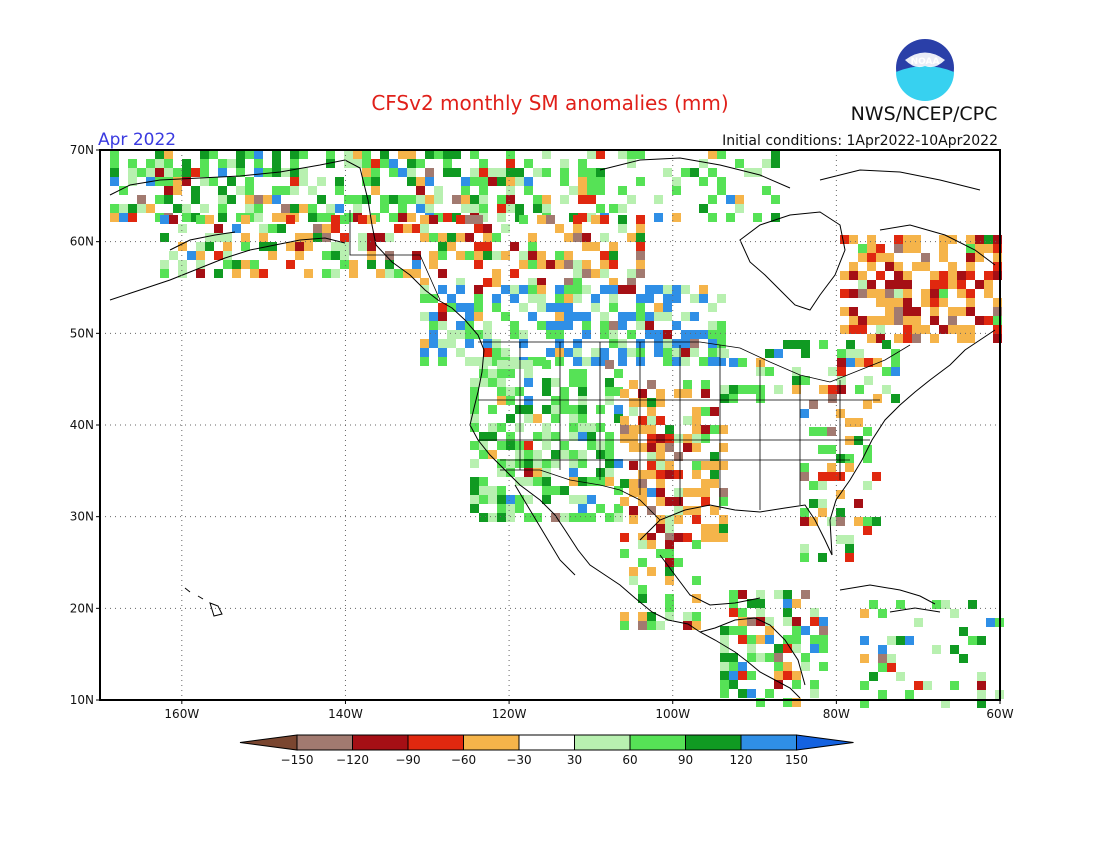  I want to click on longitude-tick-label: 100W, so click(672, 714).